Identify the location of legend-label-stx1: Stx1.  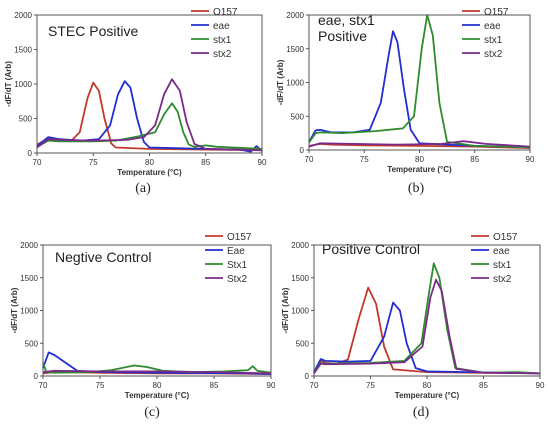
(237, 265).